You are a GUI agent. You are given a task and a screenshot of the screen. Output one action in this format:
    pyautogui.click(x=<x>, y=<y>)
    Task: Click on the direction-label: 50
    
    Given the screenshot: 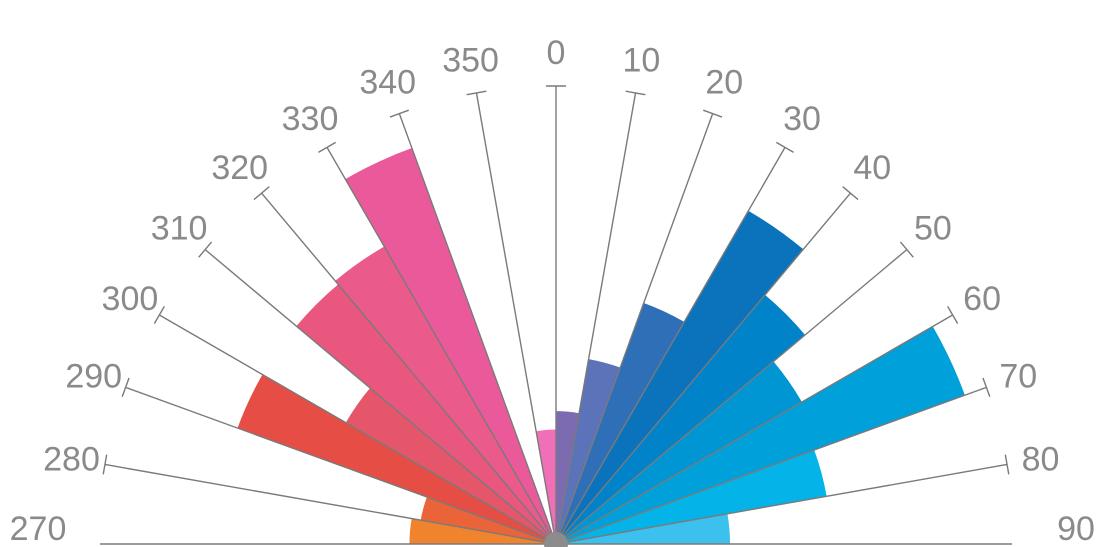 What is the action you would take?
    pyautogui.click(x=933, y=229)
    